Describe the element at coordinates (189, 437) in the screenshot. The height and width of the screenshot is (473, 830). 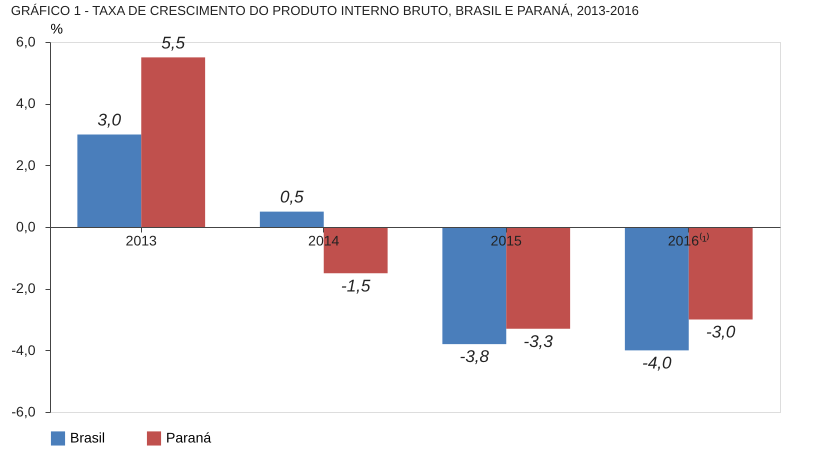
I see `legend-label: Paraná` at that location.